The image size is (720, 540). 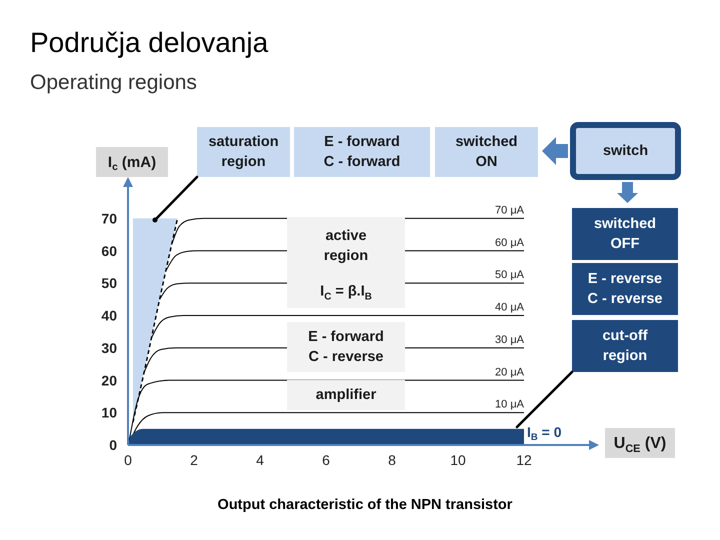 I want to click on chart-title: Područja delovanja, so click(x=149, y=42).